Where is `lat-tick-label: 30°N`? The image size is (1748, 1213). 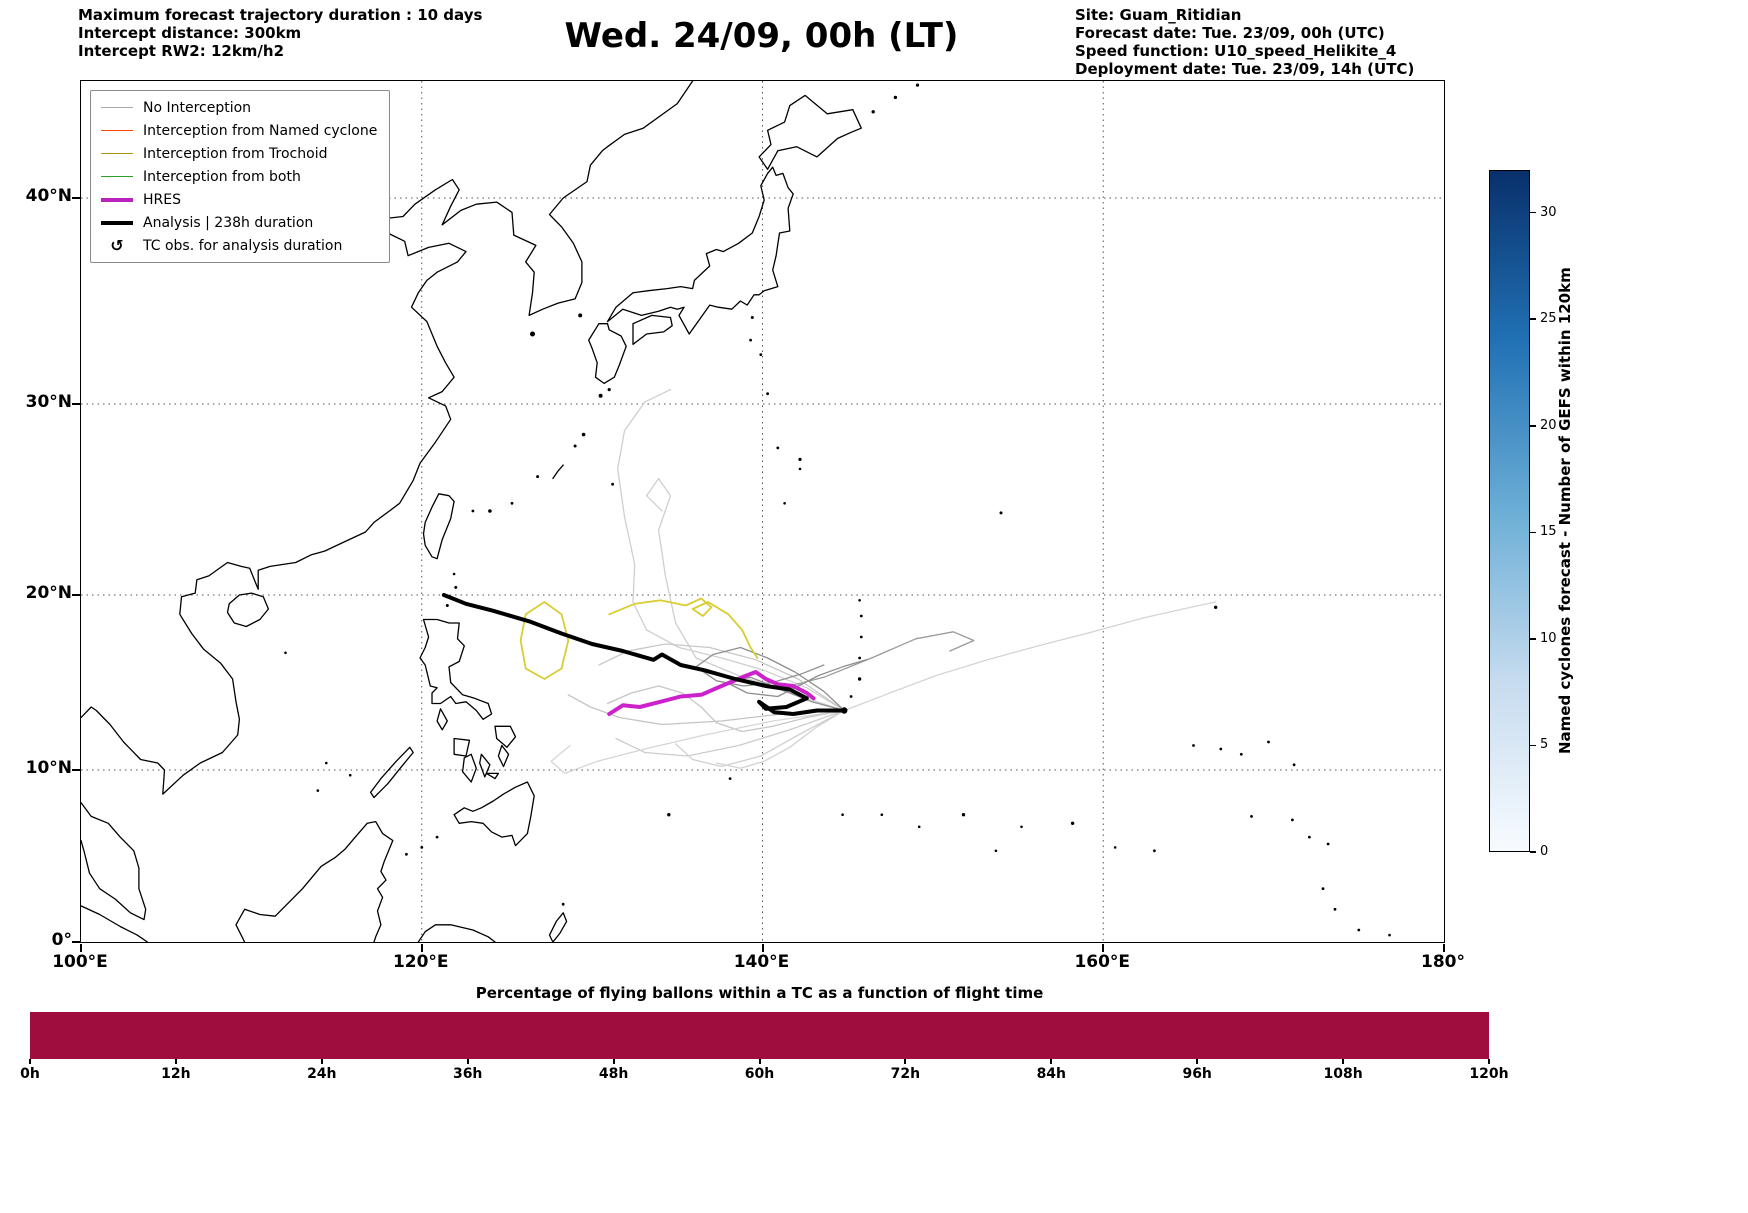
lat-tick-label: 30°N is located at coordinates (48, 402).